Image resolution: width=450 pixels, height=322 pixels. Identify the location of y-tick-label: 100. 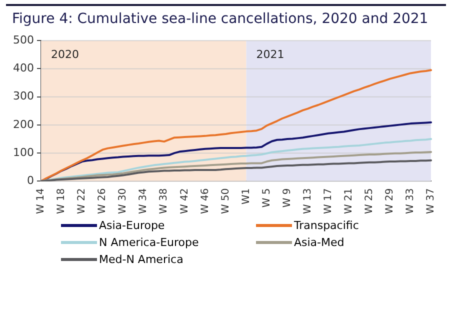
(23, 152).